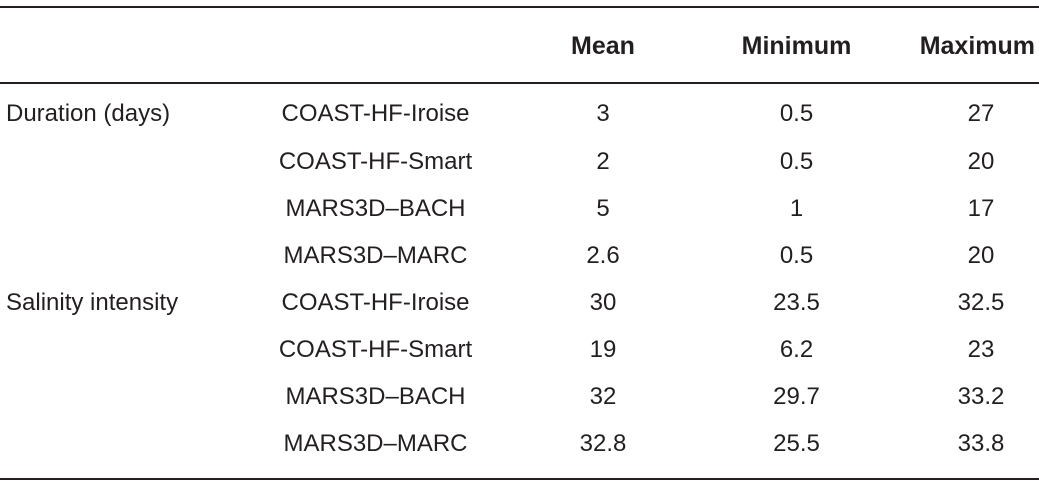 The width and height of the screenshot is (1039, 485). Describe the element at coordinates (981, 113) in the screenshot. I see `cell-maximum: 27` at that location.